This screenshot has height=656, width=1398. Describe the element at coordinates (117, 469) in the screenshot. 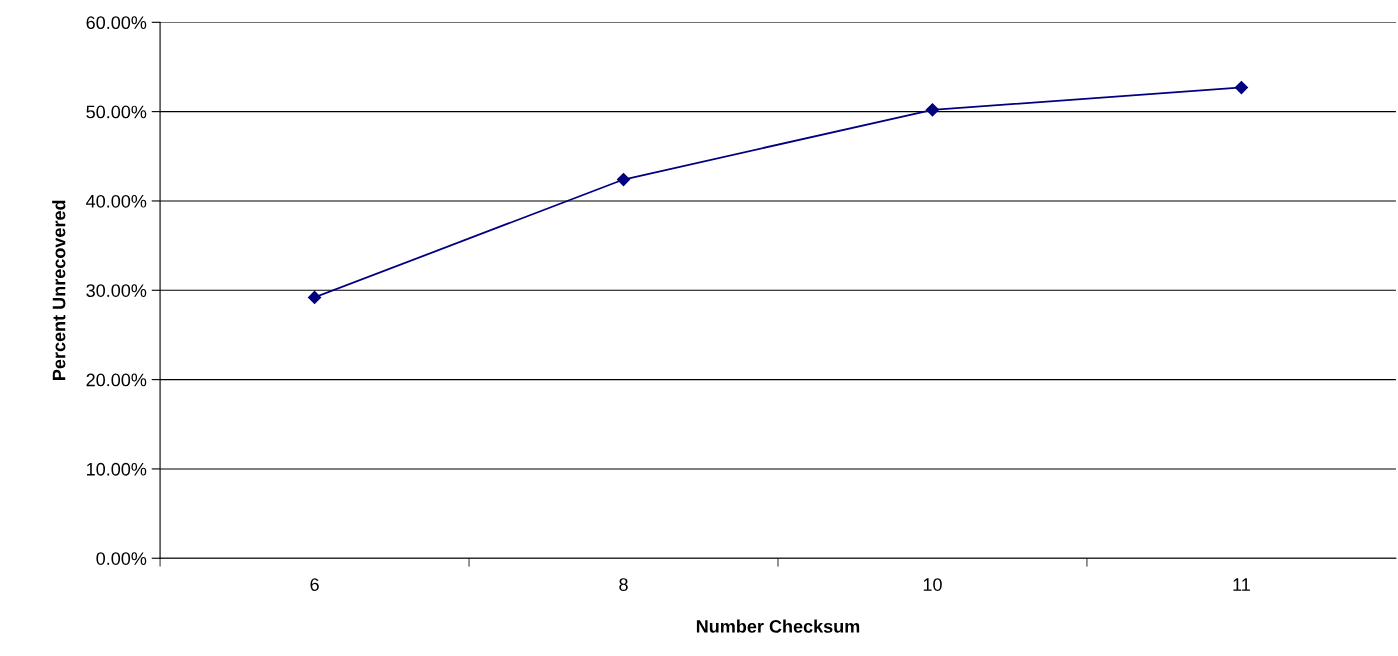

I see `y-tick-label: 10.00%` at that location.